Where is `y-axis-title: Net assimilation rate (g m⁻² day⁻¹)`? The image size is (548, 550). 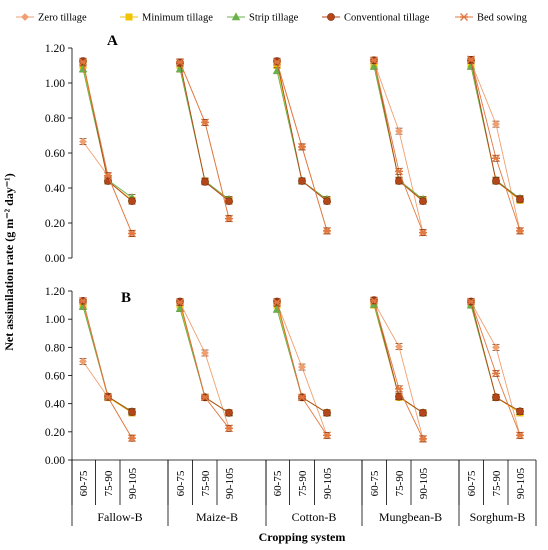
y-axis-title: Net assimilation rate (g m⁻² day⁻¹) is located at coordinates (9, 262).